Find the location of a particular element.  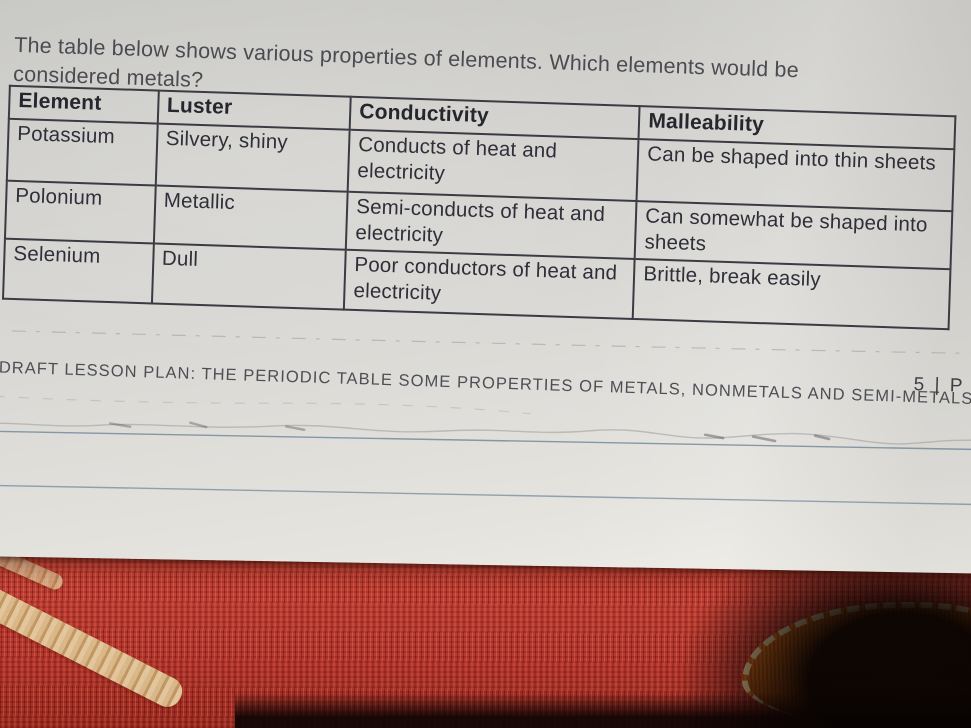

column-header-element: Element is located at coordinates (83, 104).